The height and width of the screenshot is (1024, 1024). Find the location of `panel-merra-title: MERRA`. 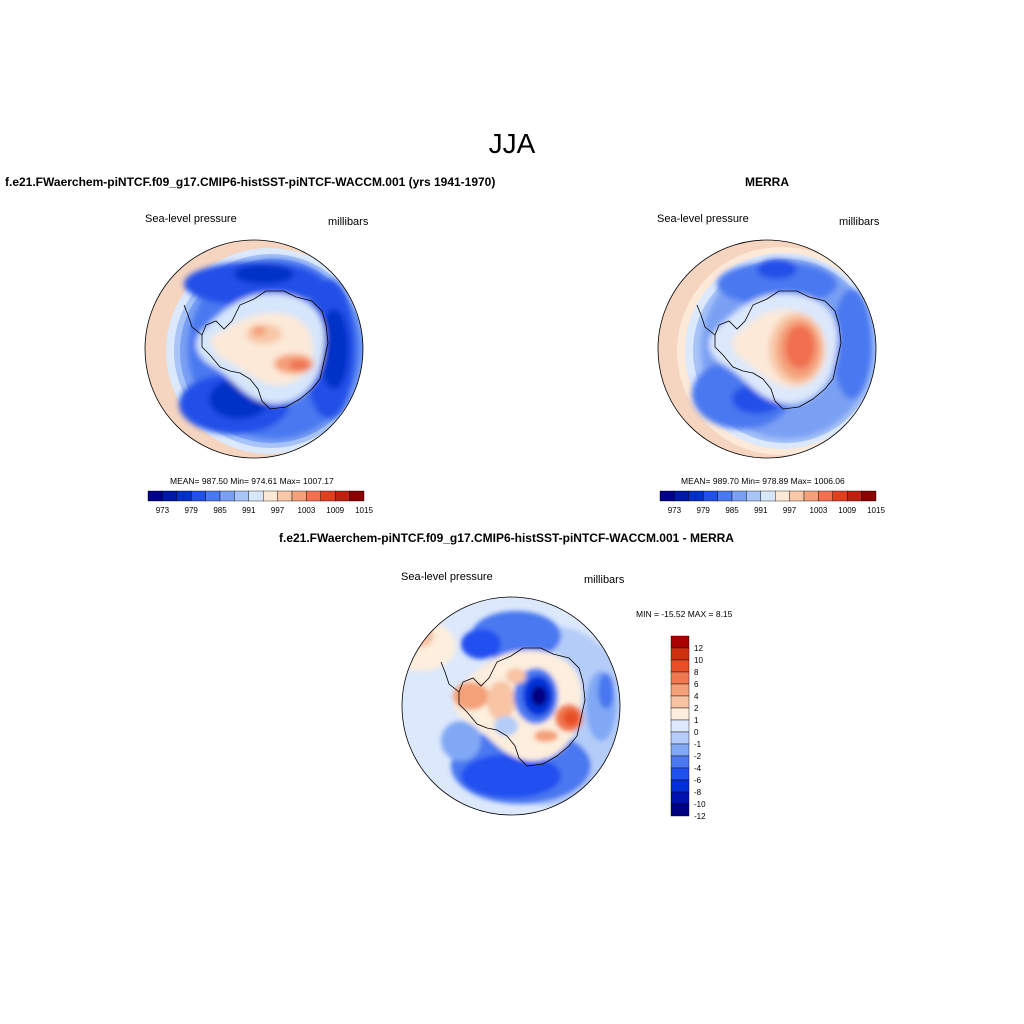

panel-merra-title: MERRA is located at coordinates (767, 182).